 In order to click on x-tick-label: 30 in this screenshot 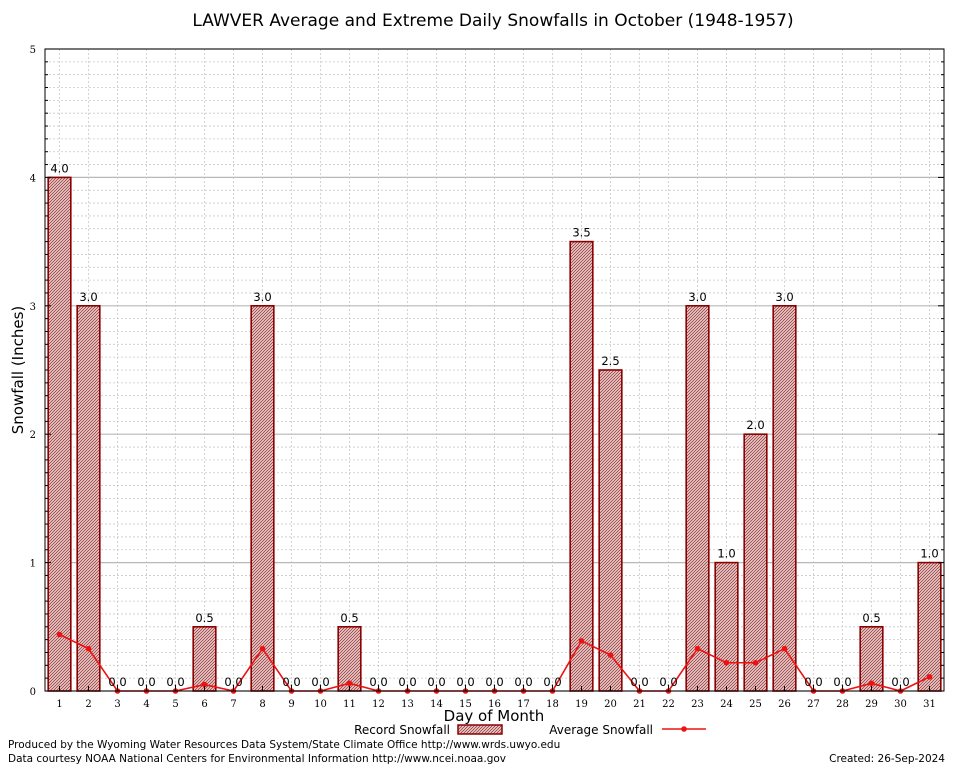, I will do `click(900, 704)`.